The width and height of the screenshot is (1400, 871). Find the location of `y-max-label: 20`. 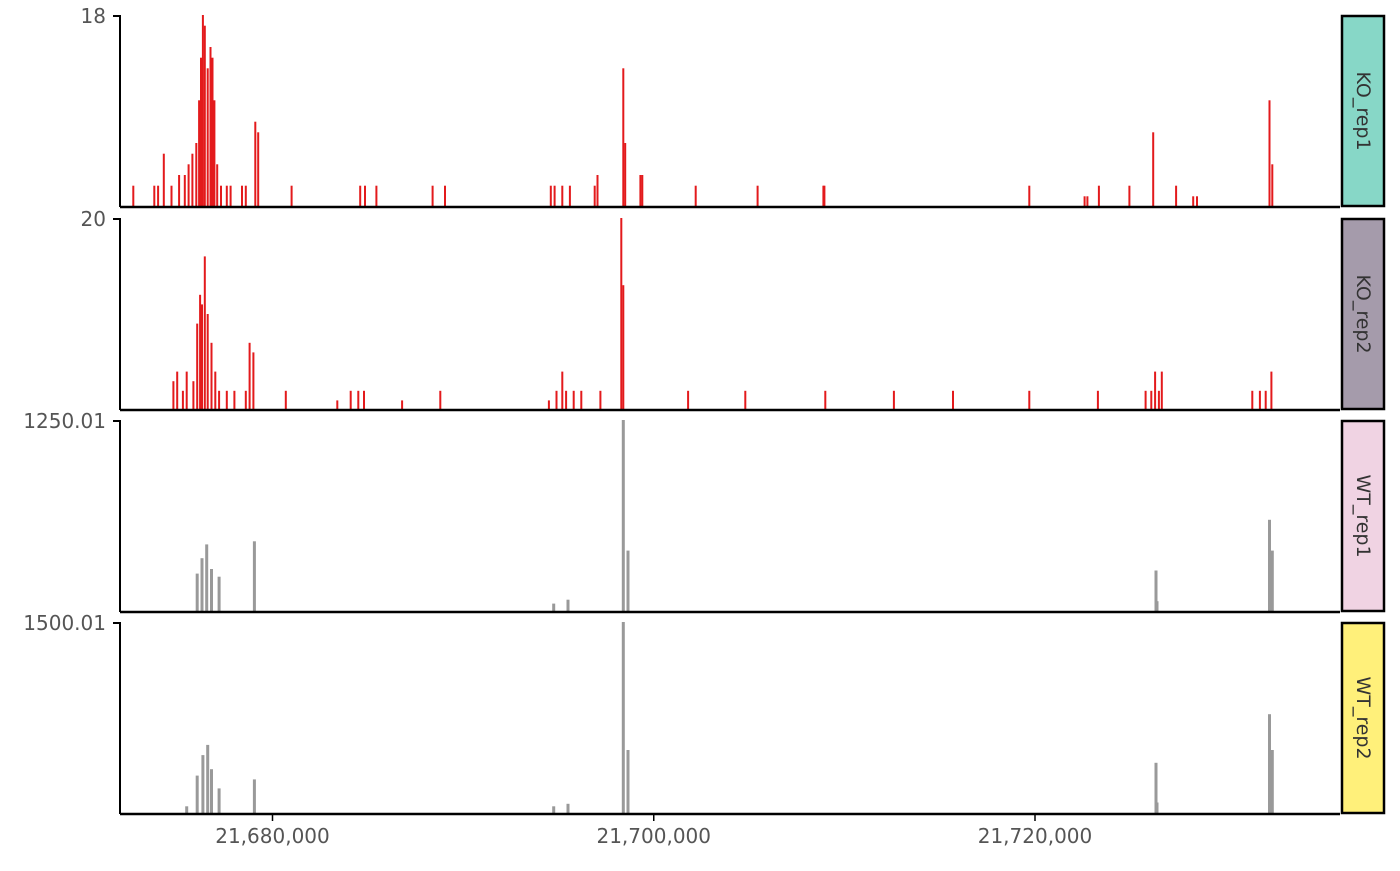

y-max-label: 20 is located at coordinates (93, 219).